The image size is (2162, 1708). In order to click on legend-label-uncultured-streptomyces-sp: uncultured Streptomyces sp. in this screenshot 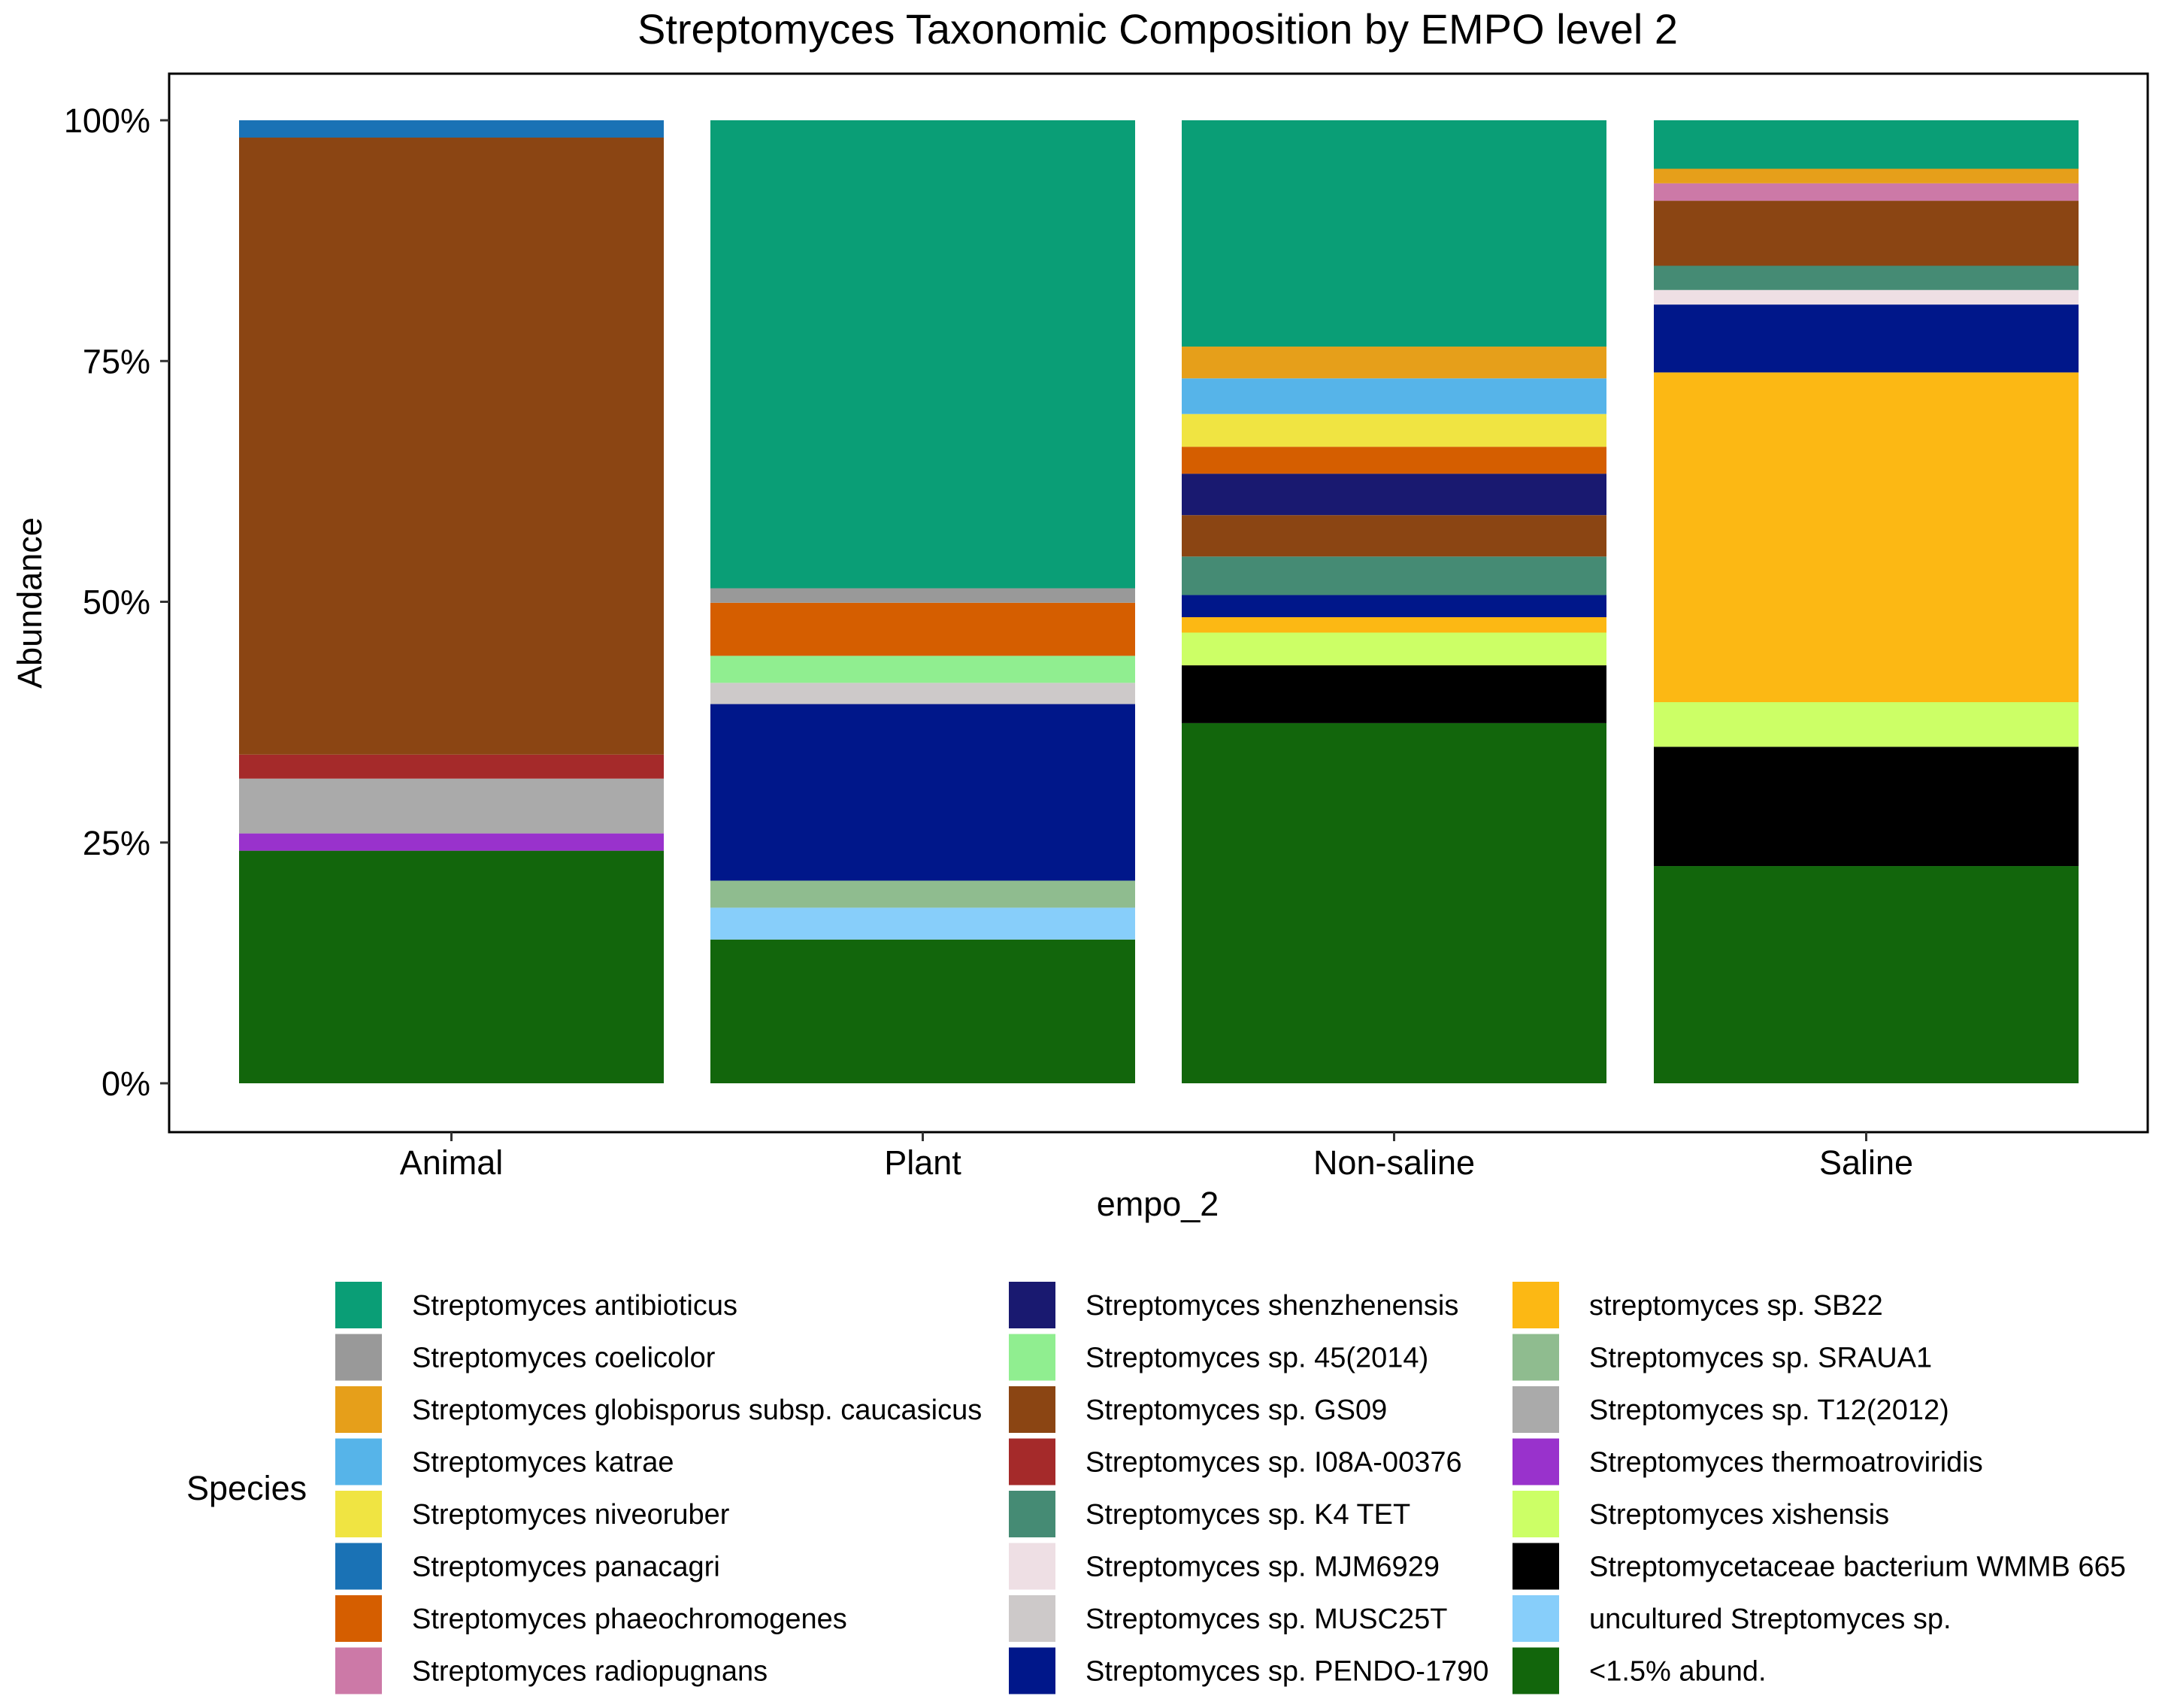, I will do `click(1771, 1619)`.